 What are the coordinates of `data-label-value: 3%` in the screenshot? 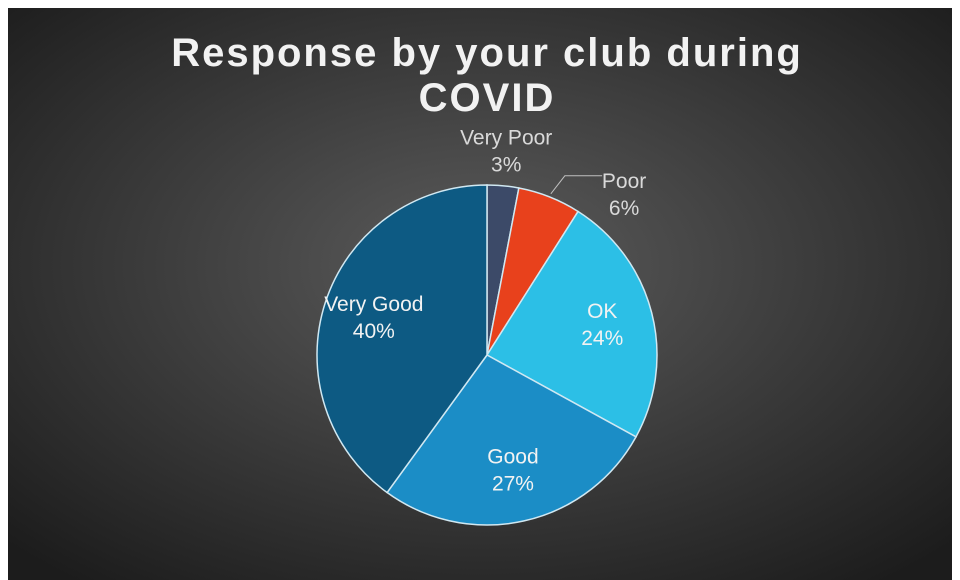 It's located at (506, 164).